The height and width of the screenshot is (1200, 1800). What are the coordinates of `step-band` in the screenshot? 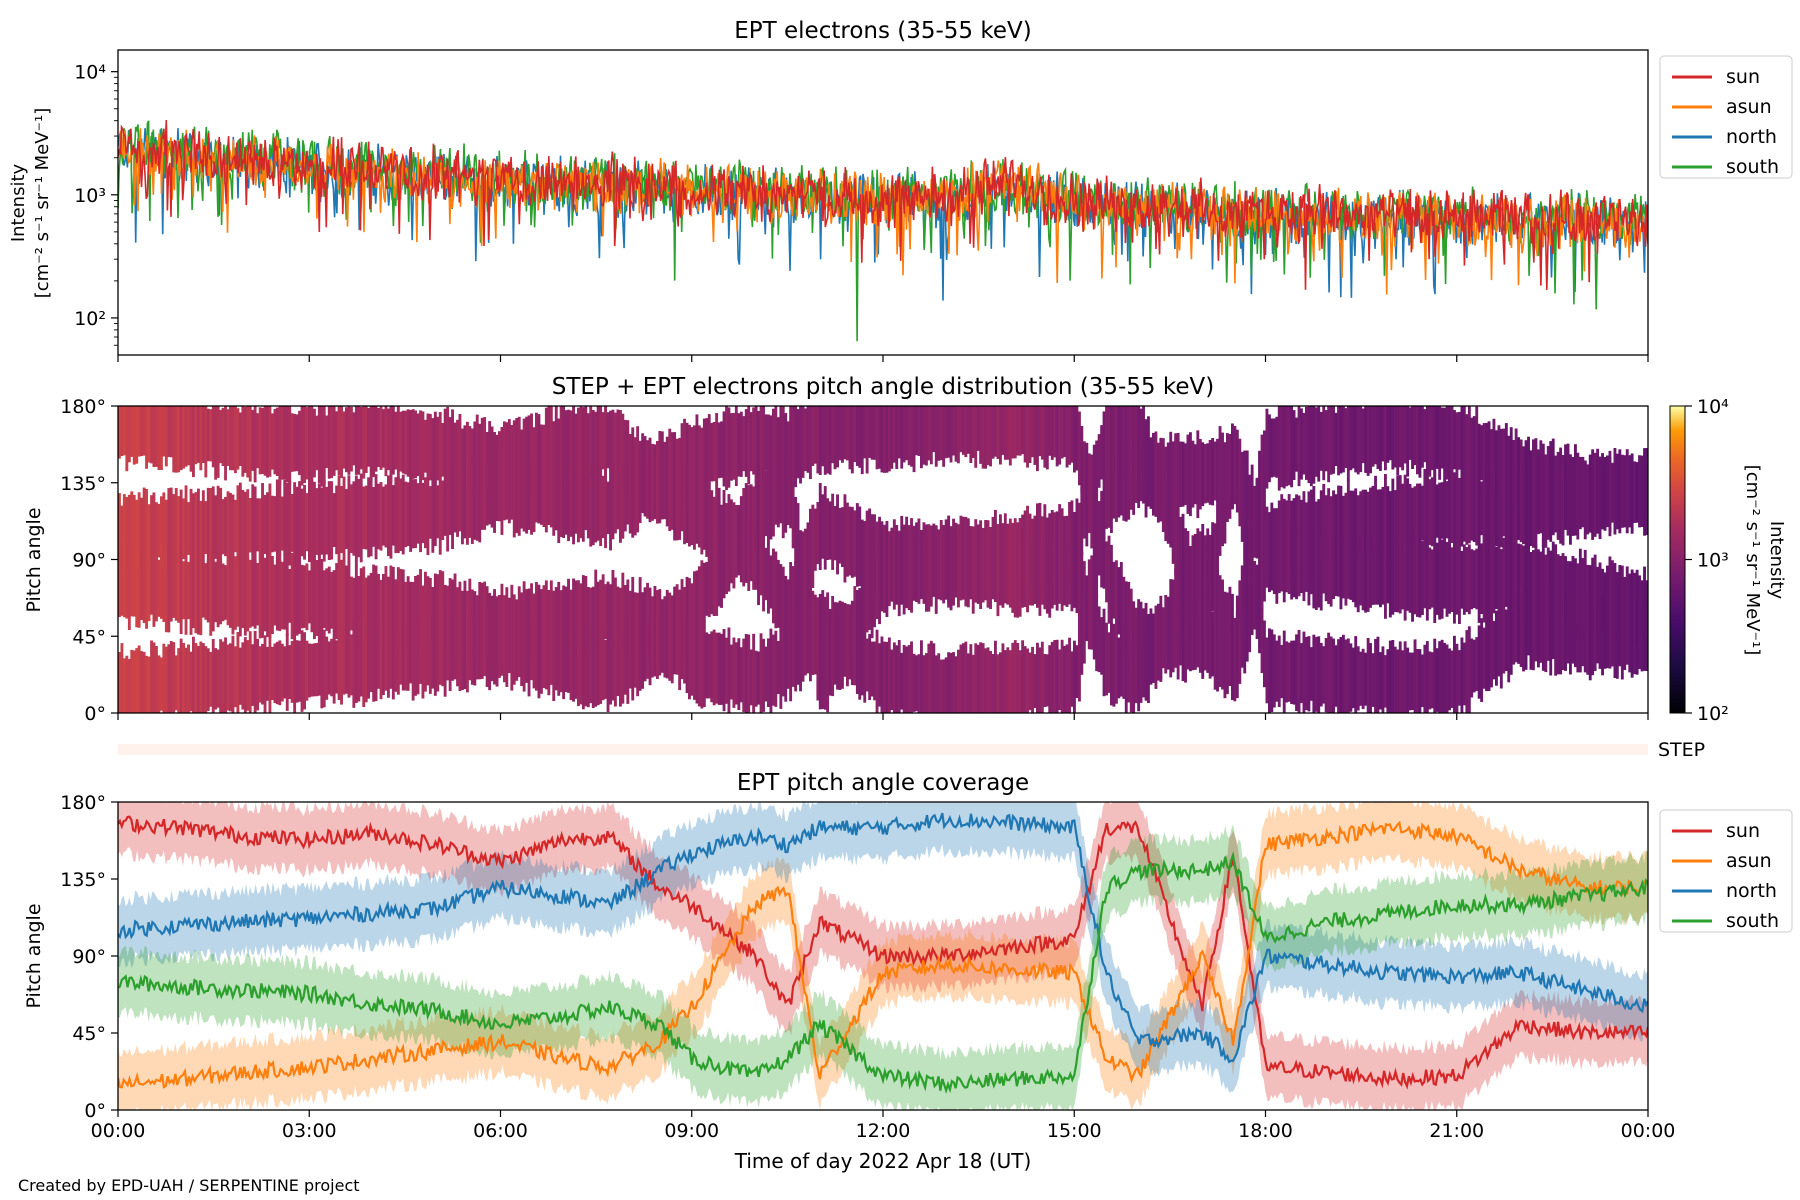 It's located at (883, 749).